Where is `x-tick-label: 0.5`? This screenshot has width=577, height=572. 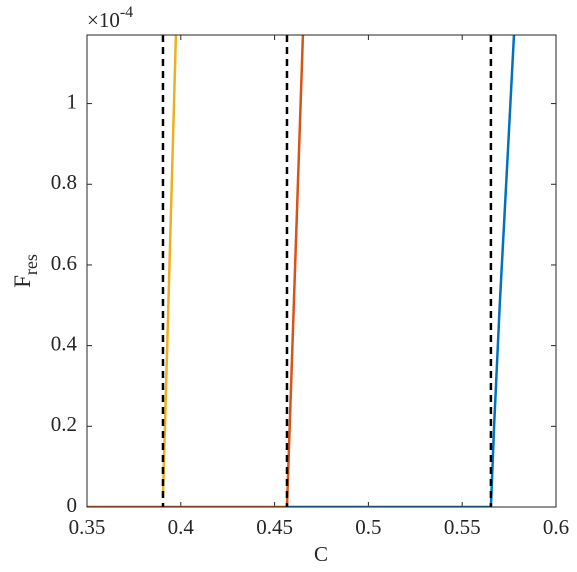 x-tick-label: 0.5 is located at coordinates (368, 527).